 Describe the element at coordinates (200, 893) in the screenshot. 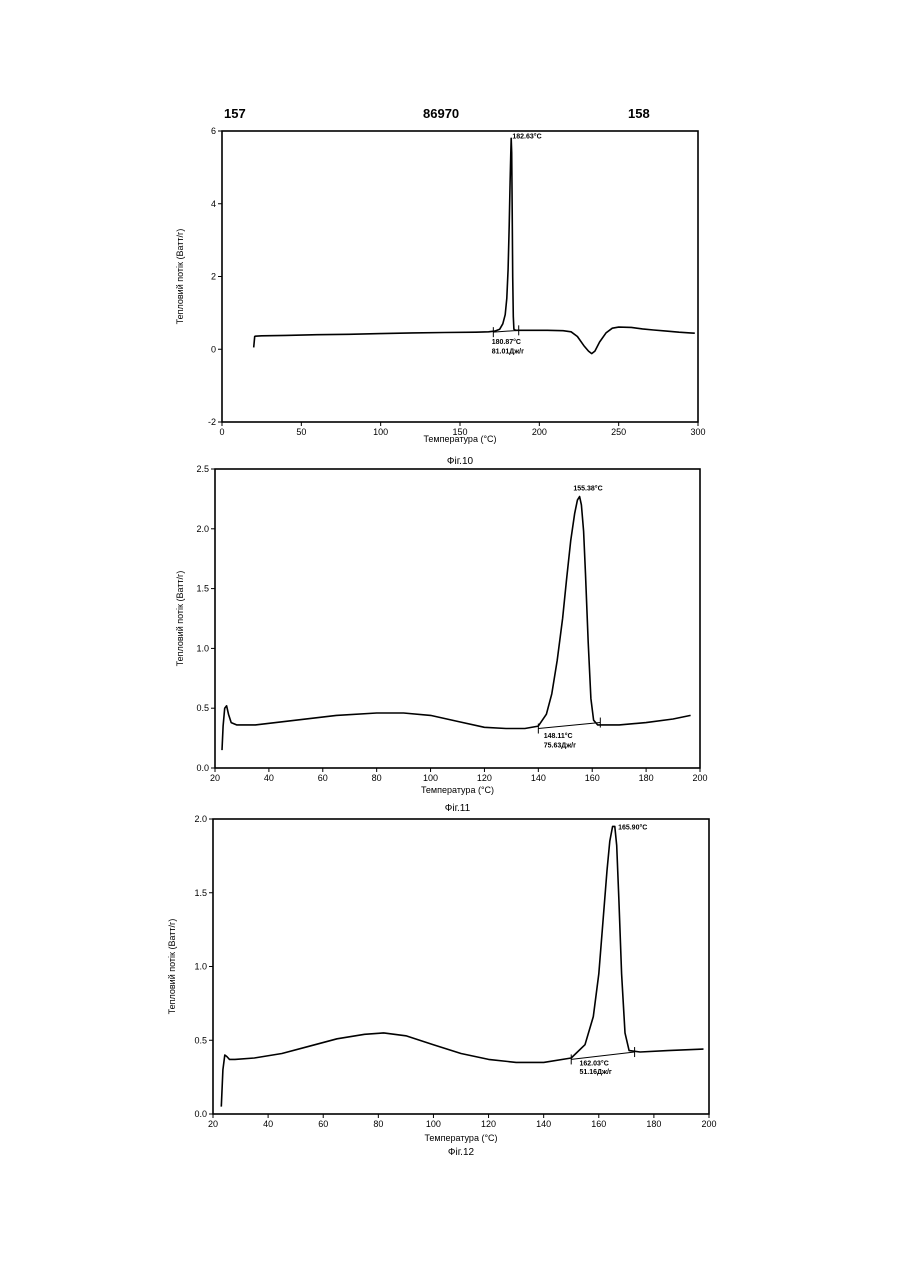

I see `y-tick-label-fig12: 1.5` at that location.